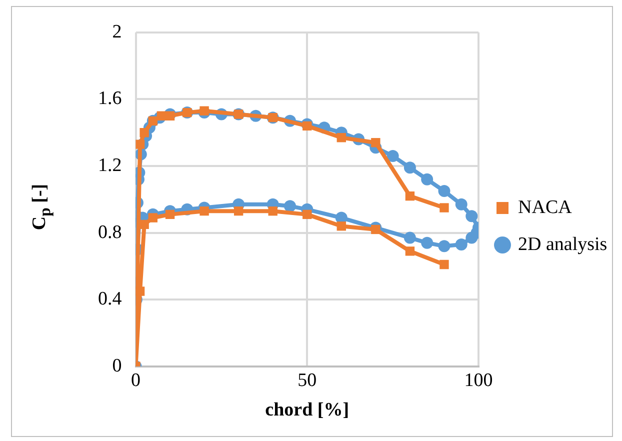 The image size is (622, 441). What do you see at coordinates (117, 365) in the screenshot?
I see `y-tick-label: 0` at bounding box center [117, 365].